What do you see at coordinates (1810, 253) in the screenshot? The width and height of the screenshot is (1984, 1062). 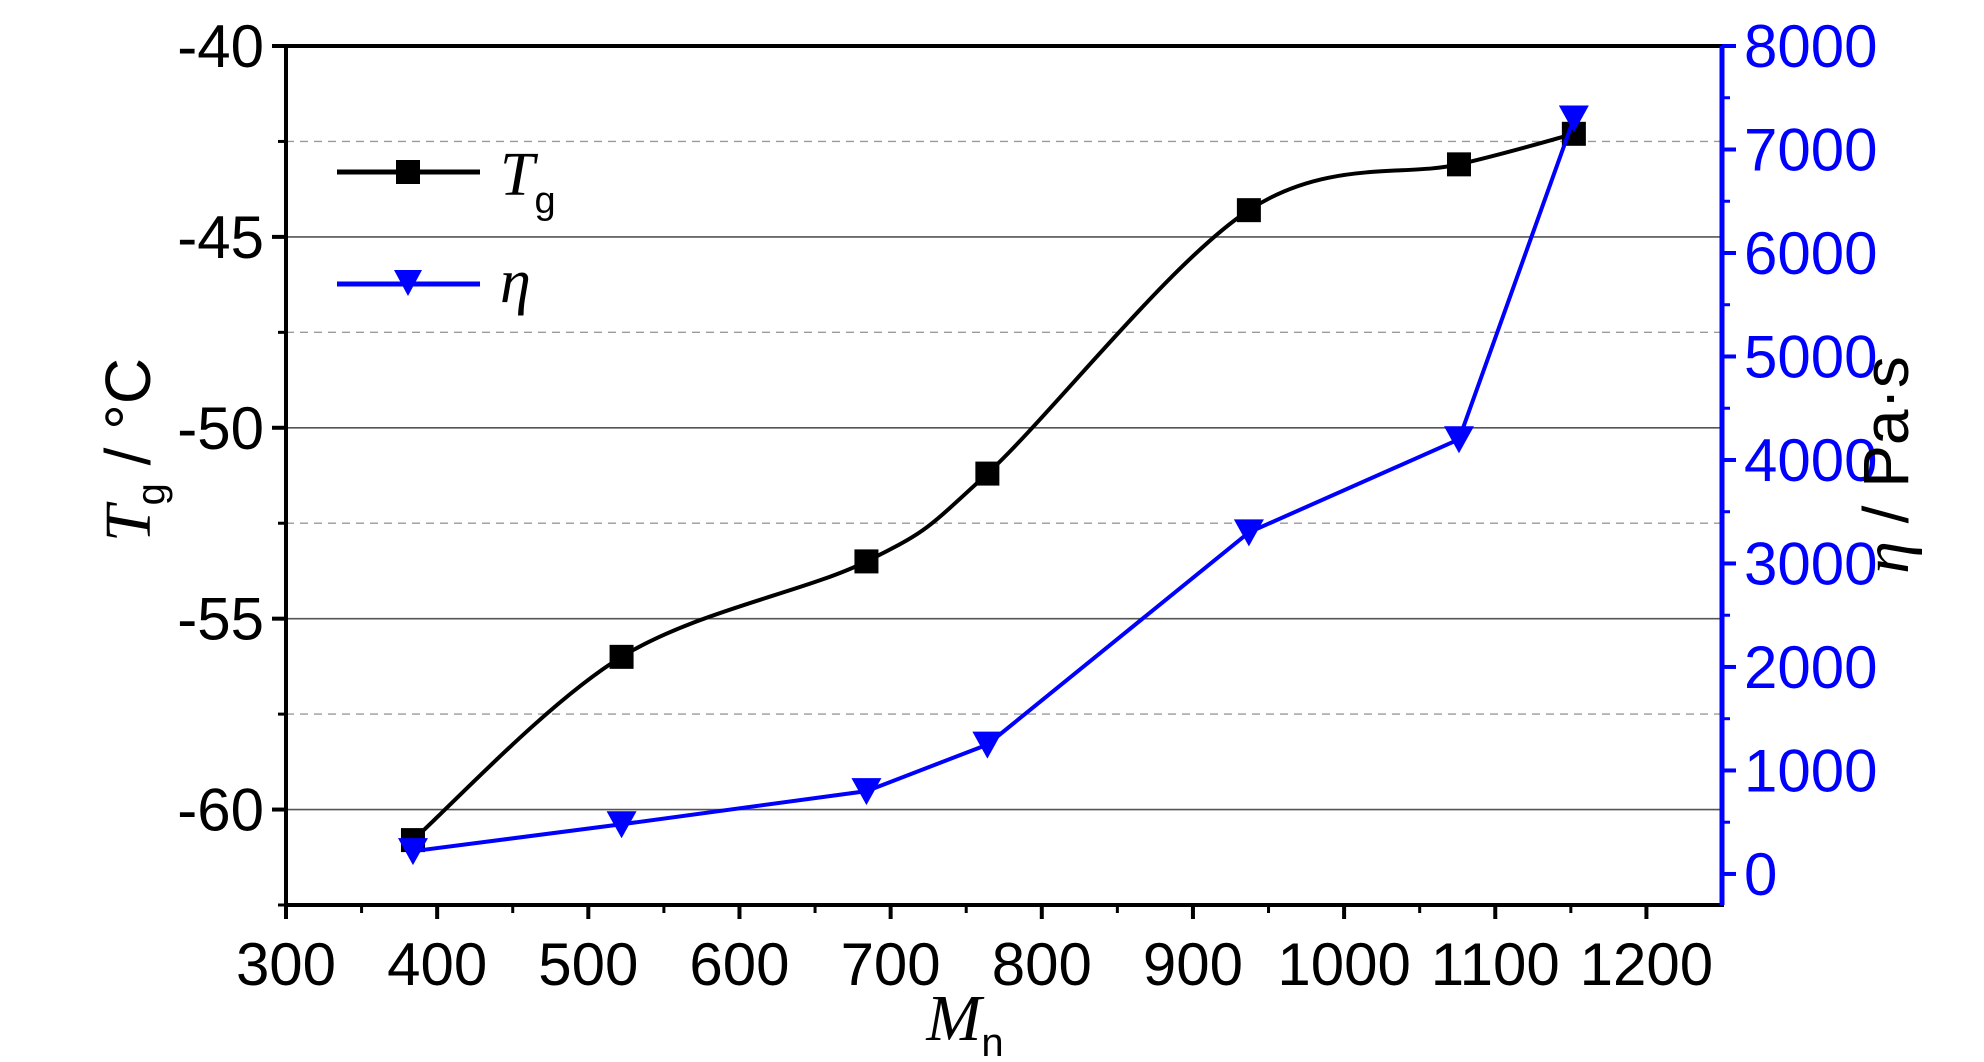 I see `y-right-tick-label: 6000` at bounding box center [1810, 253].